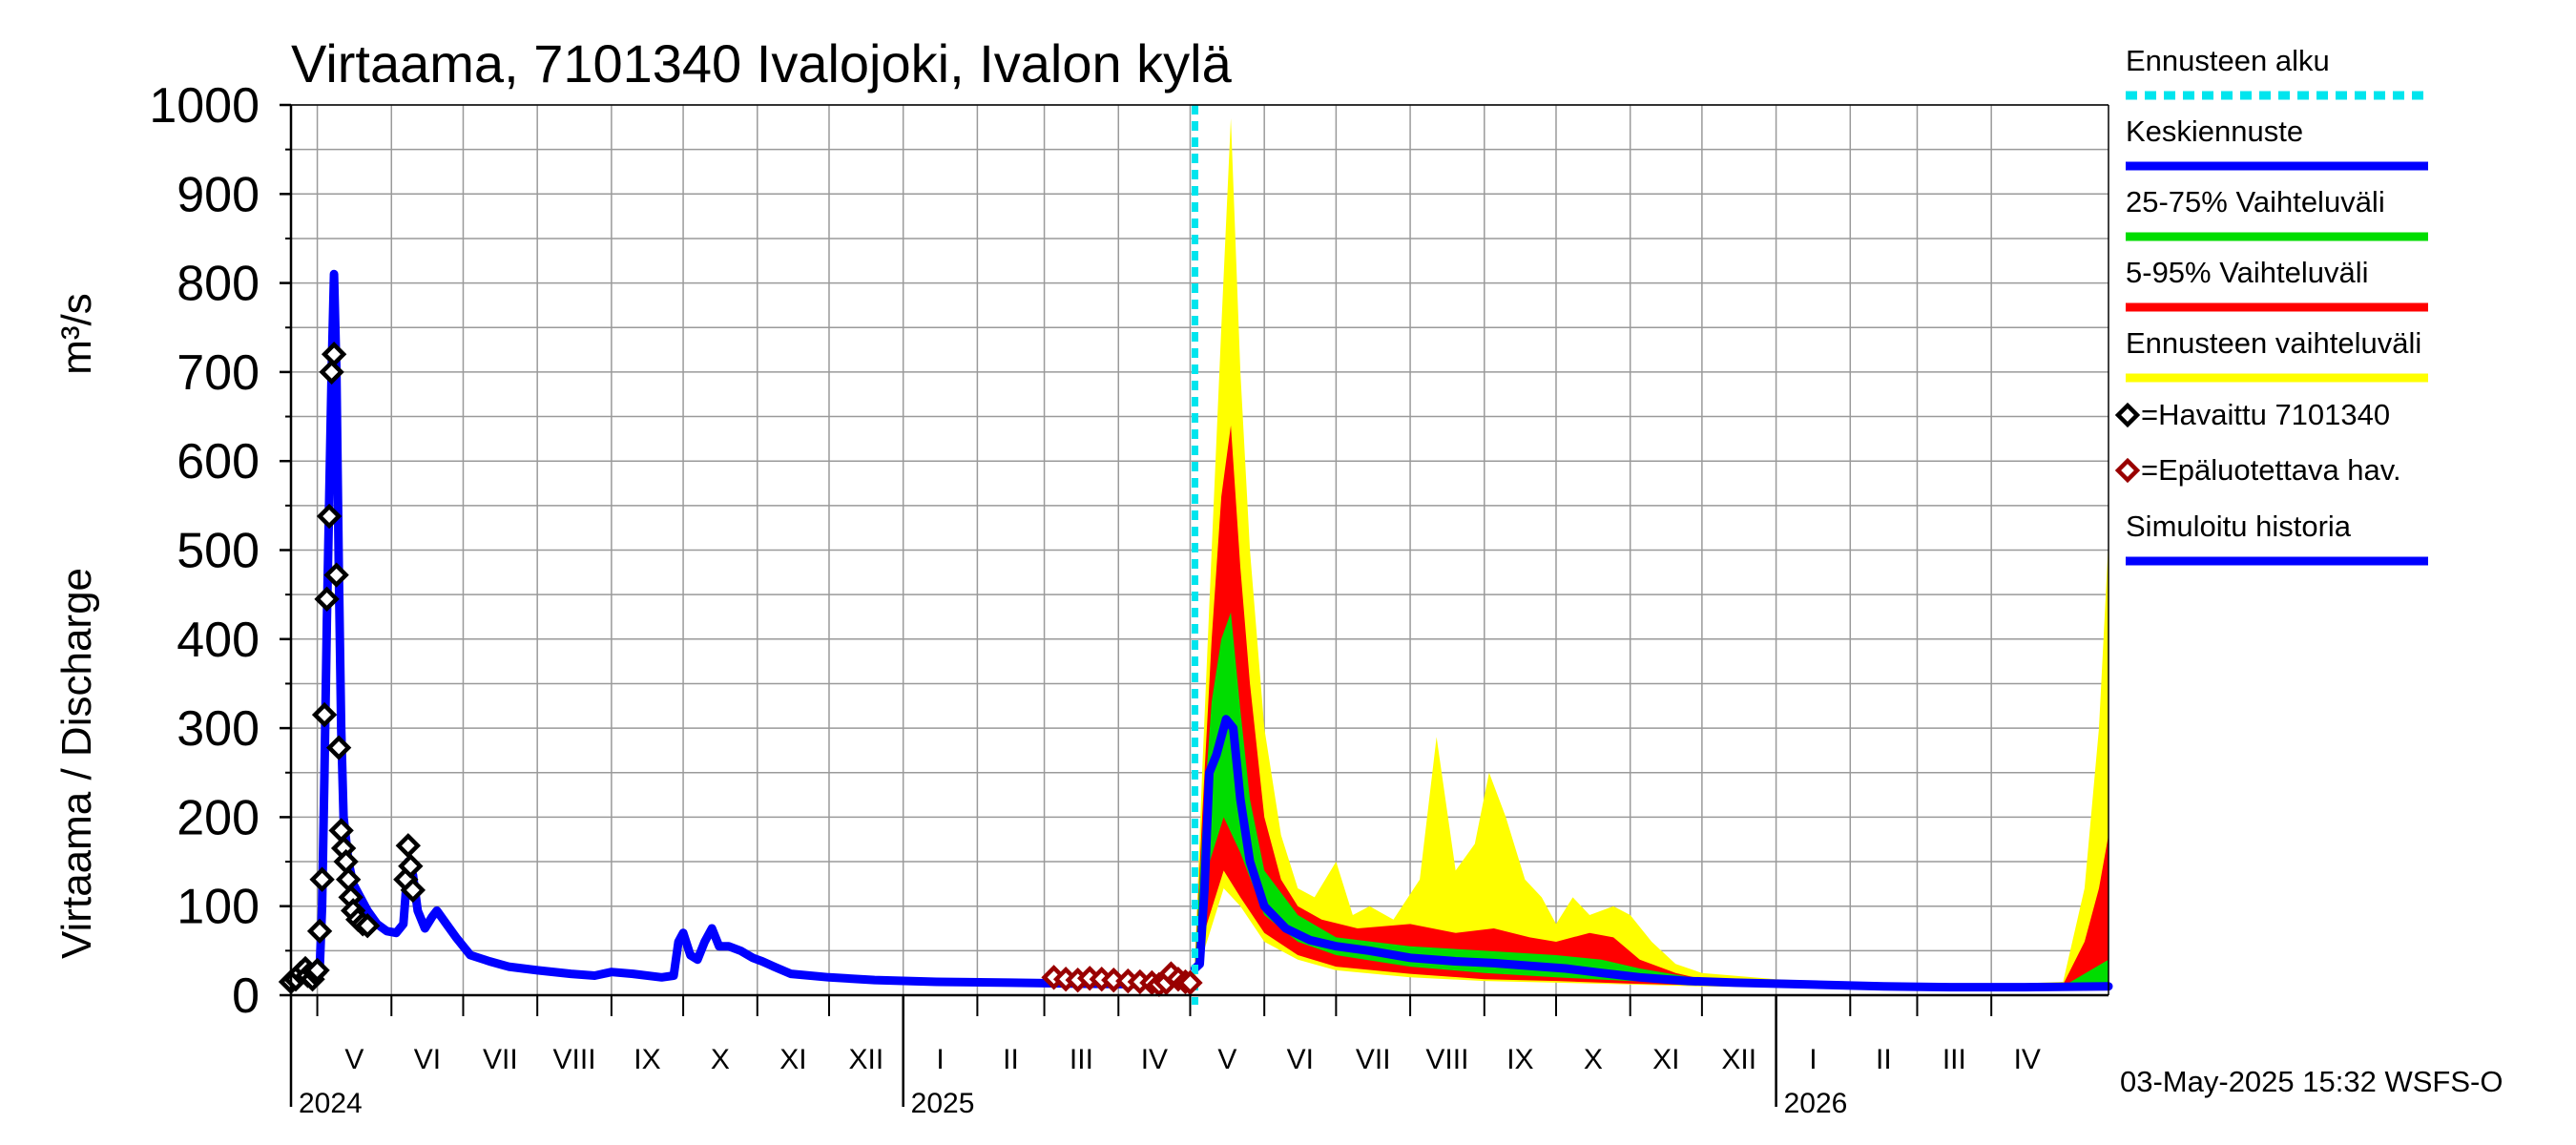  I want to click on unreliable-point, so click(1190, 983).